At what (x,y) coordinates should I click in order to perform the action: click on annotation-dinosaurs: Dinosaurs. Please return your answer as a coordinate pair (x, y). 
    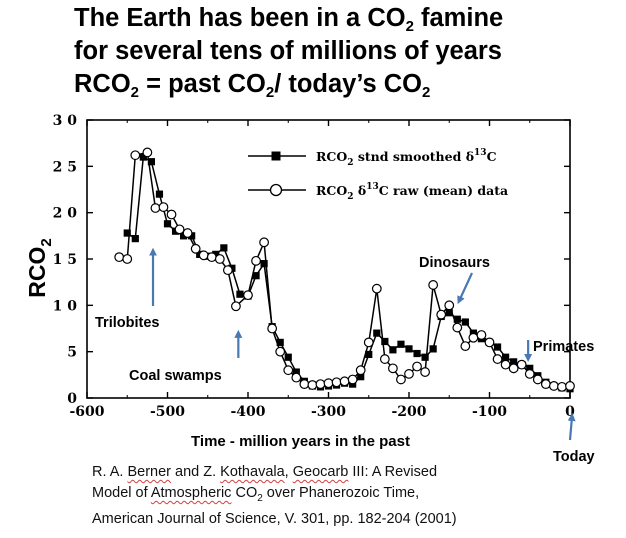
    Looking at the image, I should click on (454, 263).